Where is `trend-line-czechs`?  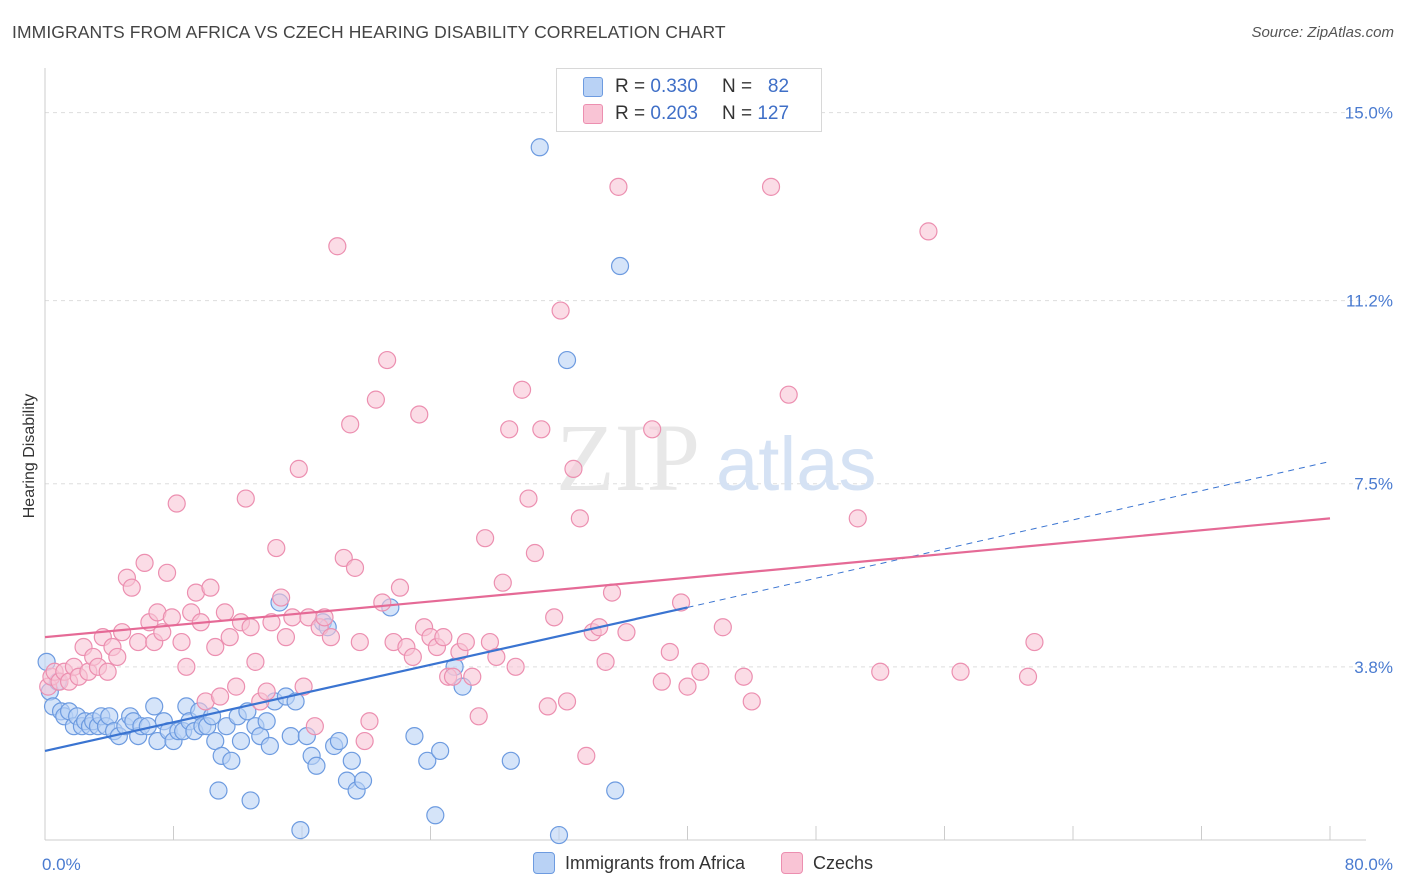
trend-line-czechs is located at coordinates (687, 578).